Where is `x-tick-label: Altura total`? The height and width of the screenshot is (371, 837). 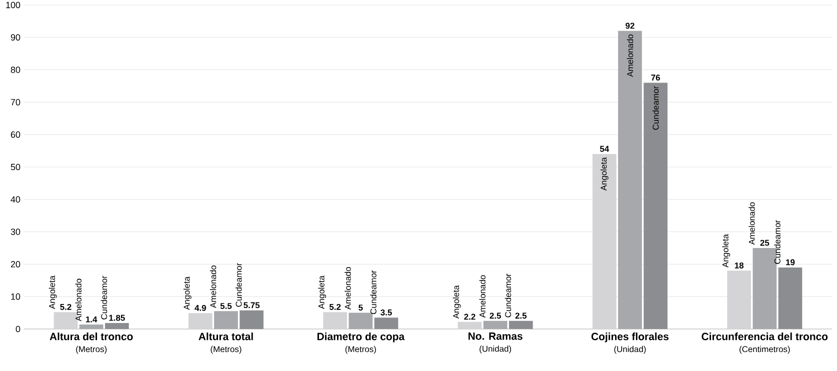 x-tick-label: Altura total is located at coordinates (225, 336).